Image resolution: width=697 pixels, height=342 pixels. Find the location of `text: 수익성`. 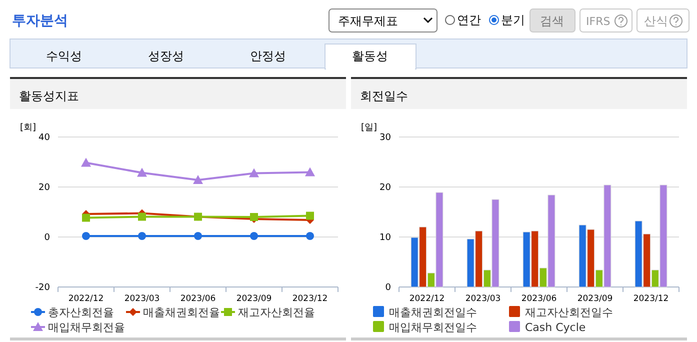

text: 수익성 is located at coordinates (64, 56).